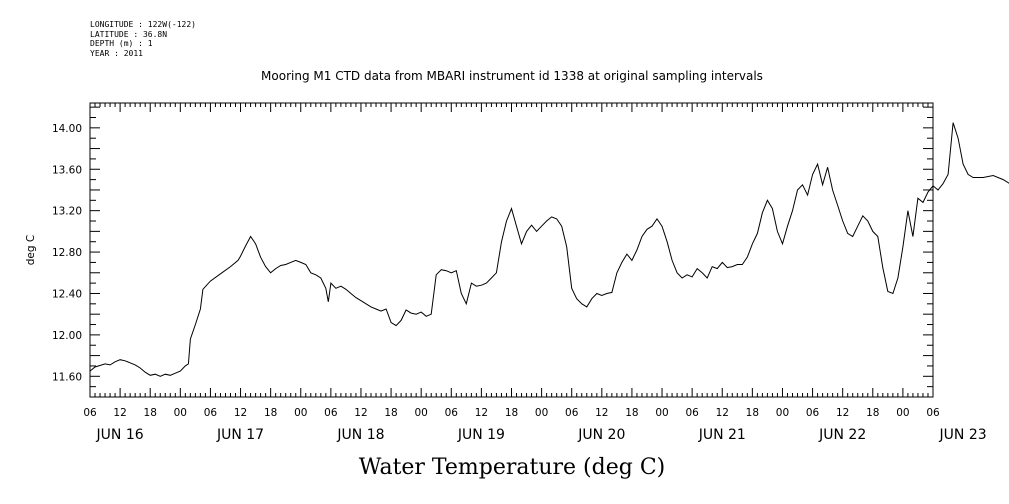  Describe the element at coordinates (842, 435) in the screenshot. I see `x-day-label: JUN 22` at that location.